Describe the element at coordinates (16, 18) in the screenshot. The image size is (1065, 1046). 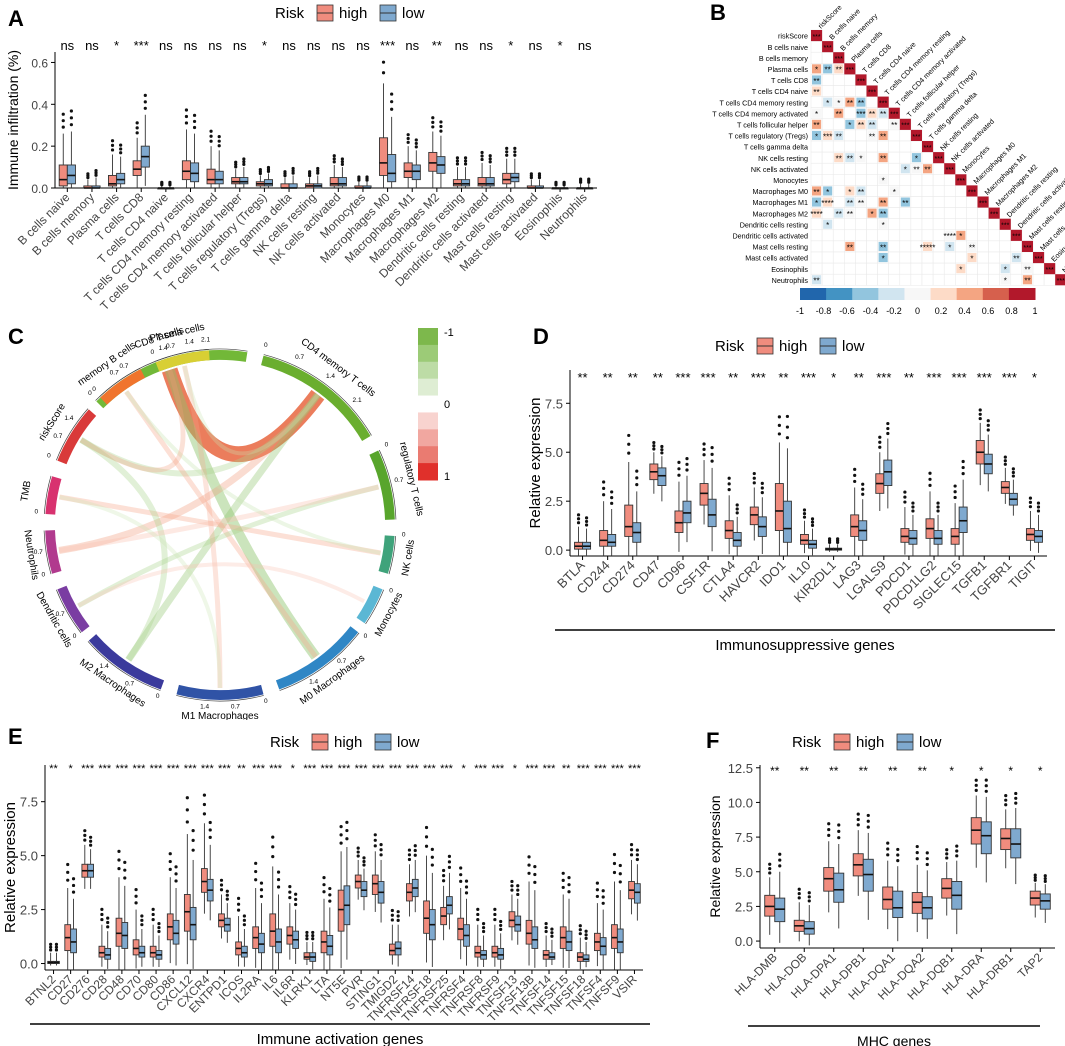
I see `panel-letter-a: A` at that location.